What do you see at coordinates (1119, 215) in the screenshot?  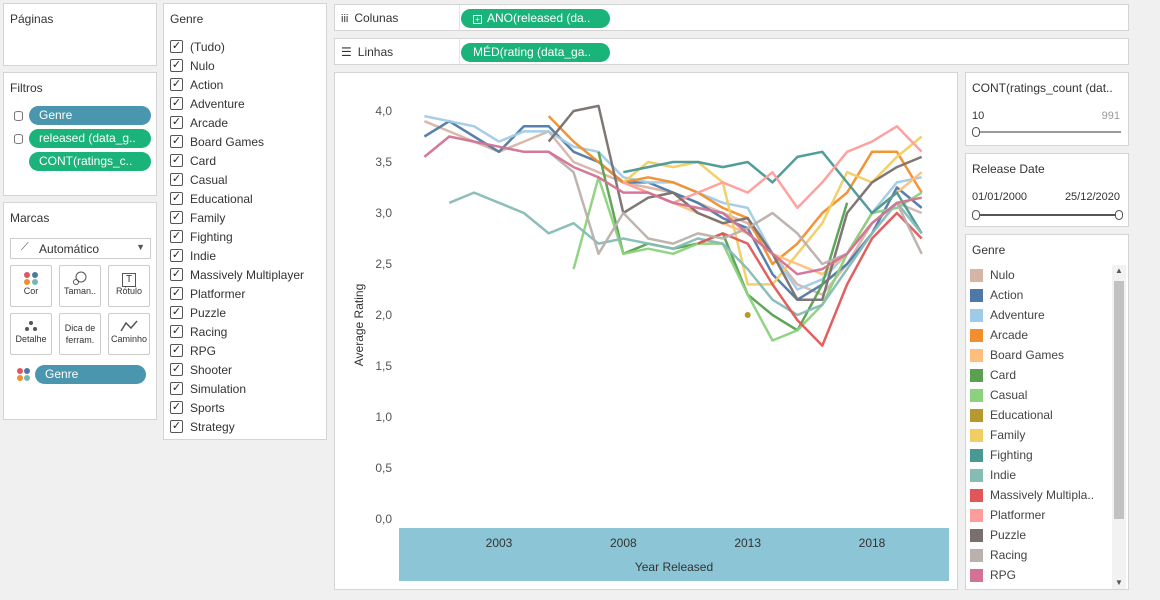 I see `release-date-end-handle` at bounding box center [1119, 215].